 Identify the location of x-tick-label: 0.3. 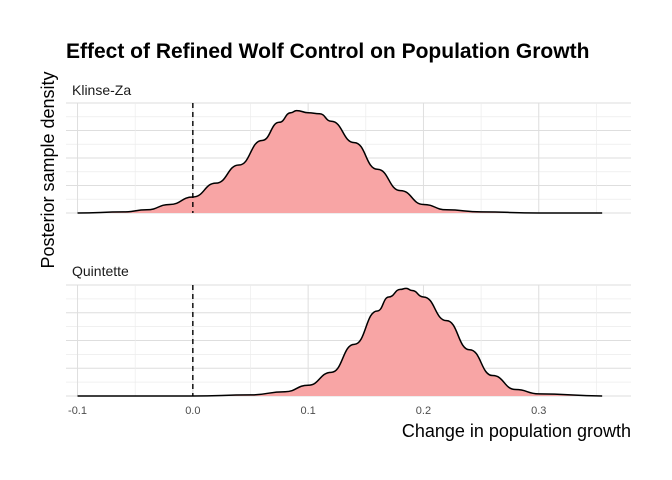
(538, 411).